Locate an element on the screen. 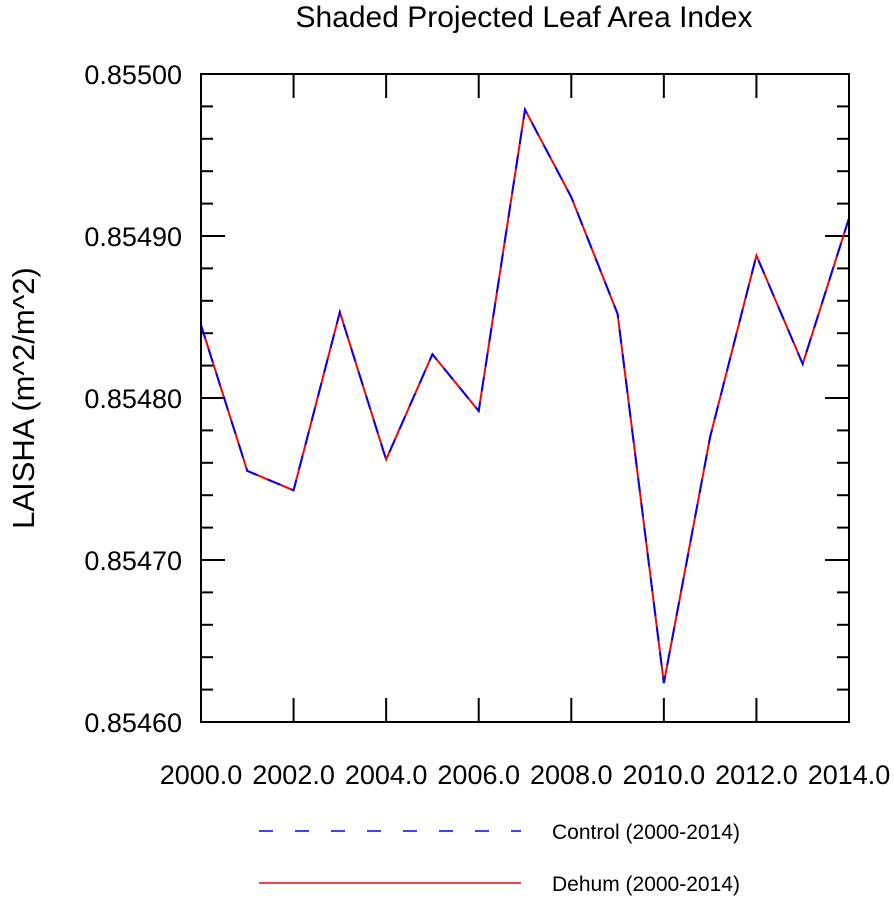  x-tick-label: 2010.0 is located at coordinates (664, 775).